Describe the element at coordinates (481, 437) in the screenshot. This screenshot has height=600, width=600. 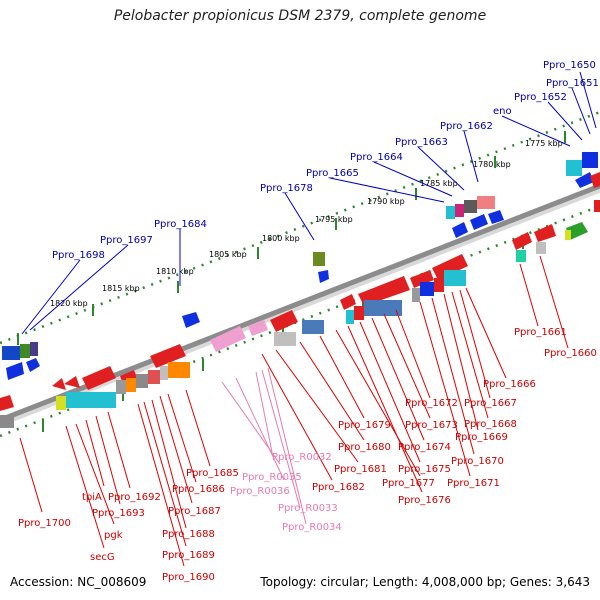
I see `gene-label: Ppro_1669` at that location.